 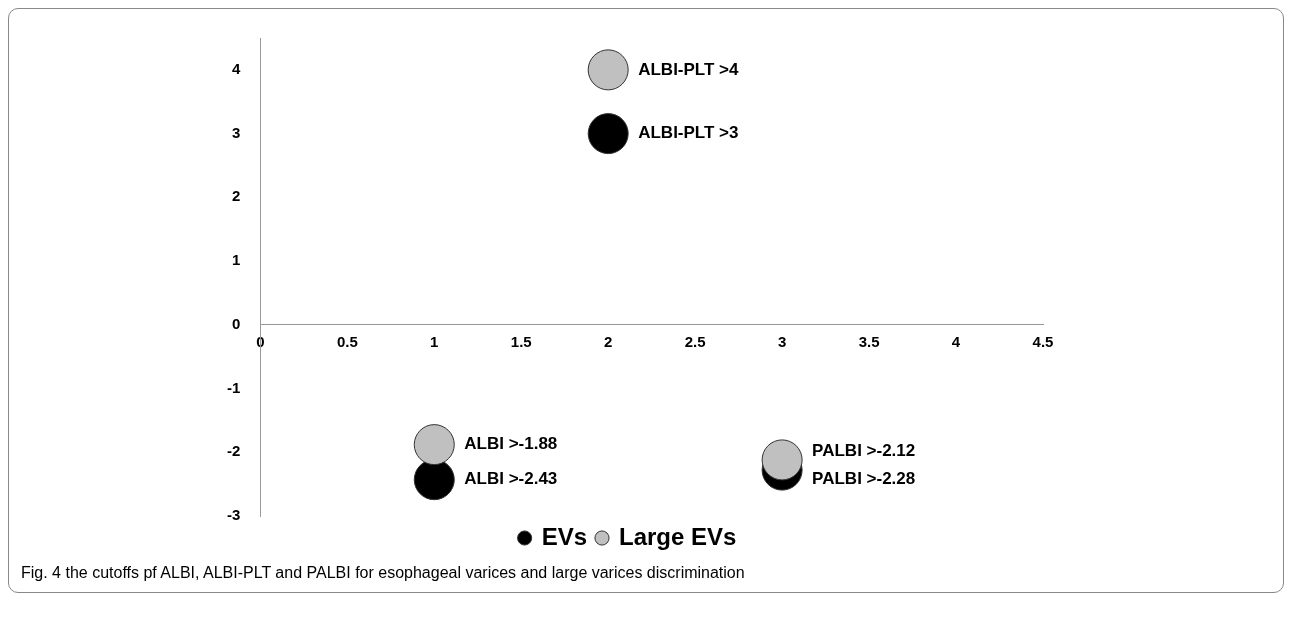 What do you see at coordinates (383, 573) in the screenshot?
I see `caption: Fig. 4 the cutoffs pf ALBI, ALBI-PLT and PALBI for esophageal varices and large varices discrimination` at bounding box center [383, 573].